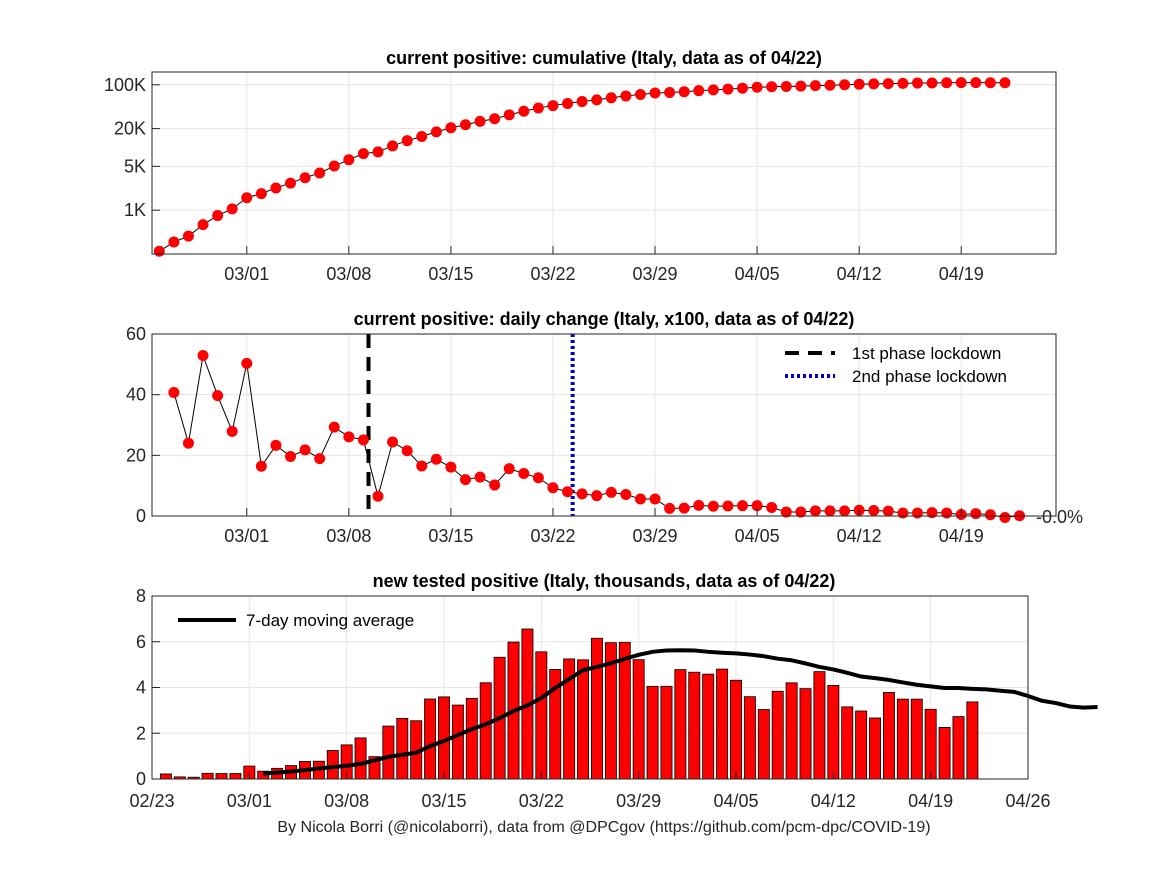 The width and height of the screenshot is (1167, 875). Describe the element at coordinates (125, 85) in the screenshot. I see `y-tick-label: 100K` at that location.